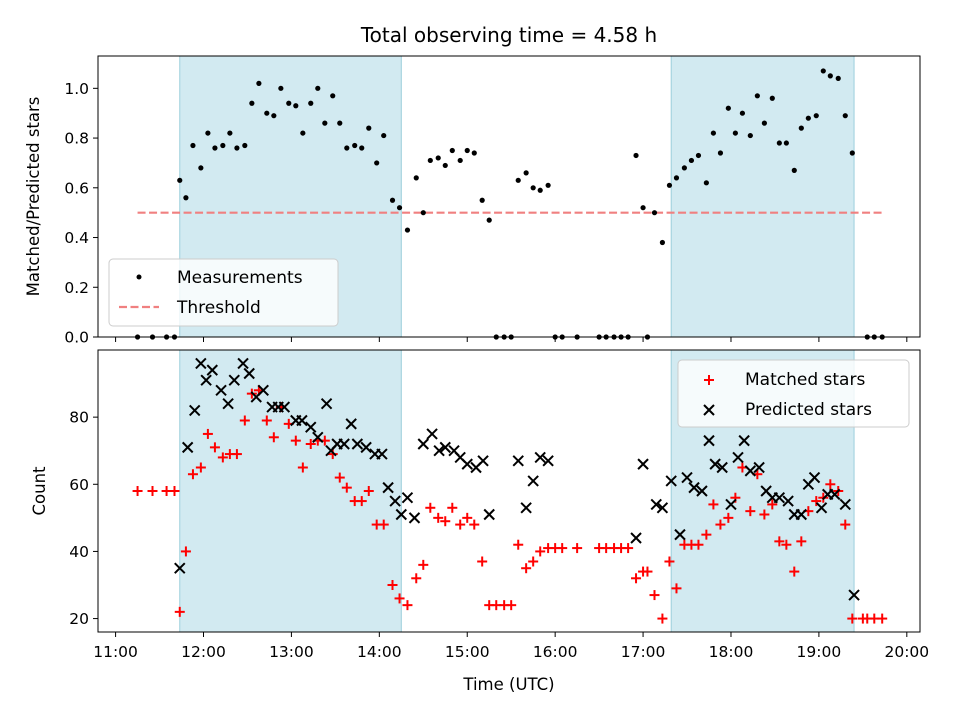 This screenshot has height=720, width=960. I want to click on legend-x, so click(709, 410).